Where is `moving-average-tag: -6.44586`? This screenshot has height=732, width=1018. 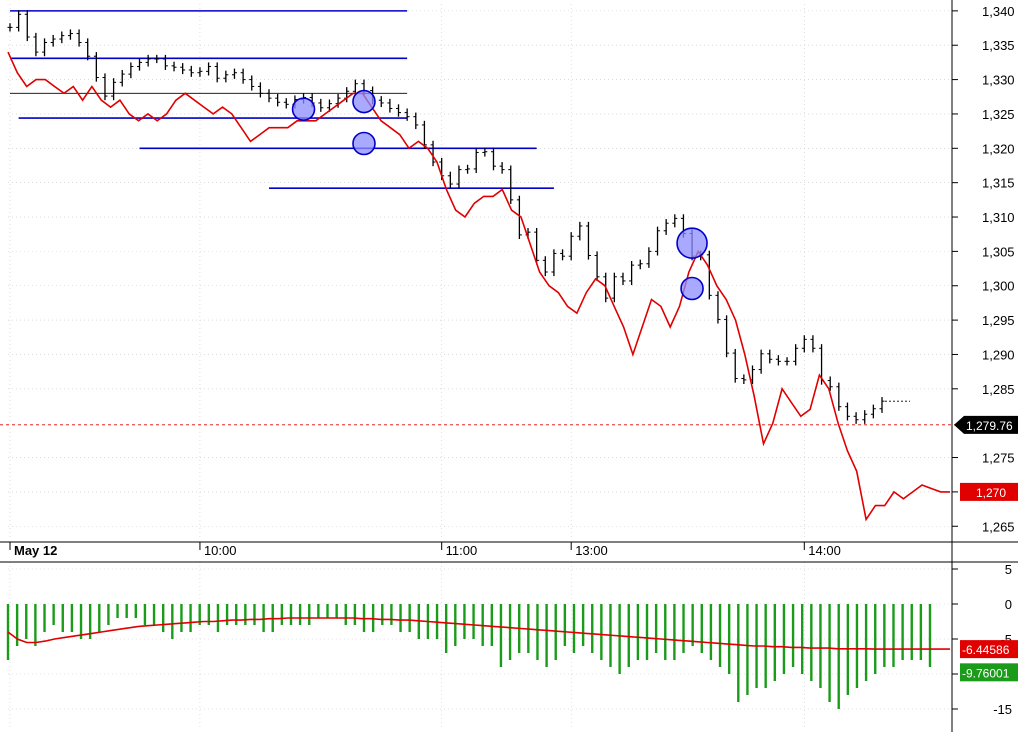
moving-average-tag: -6.44586 is located at coordinates (989, 649).